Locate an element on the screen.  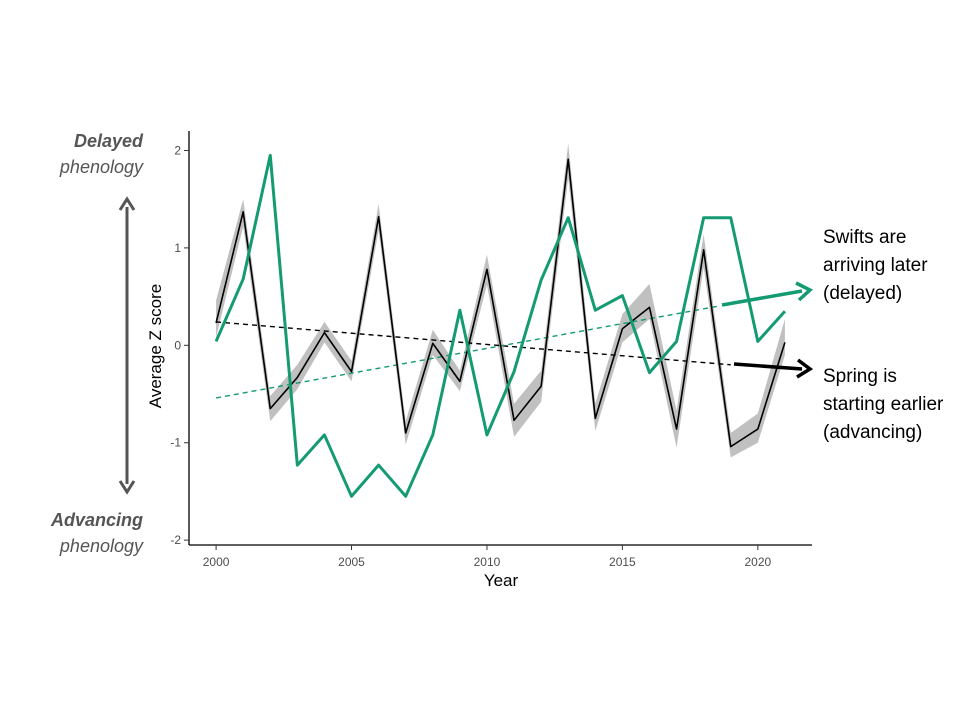
swifts-annotation-line2: arriving later is located at coordinates (875, 265).